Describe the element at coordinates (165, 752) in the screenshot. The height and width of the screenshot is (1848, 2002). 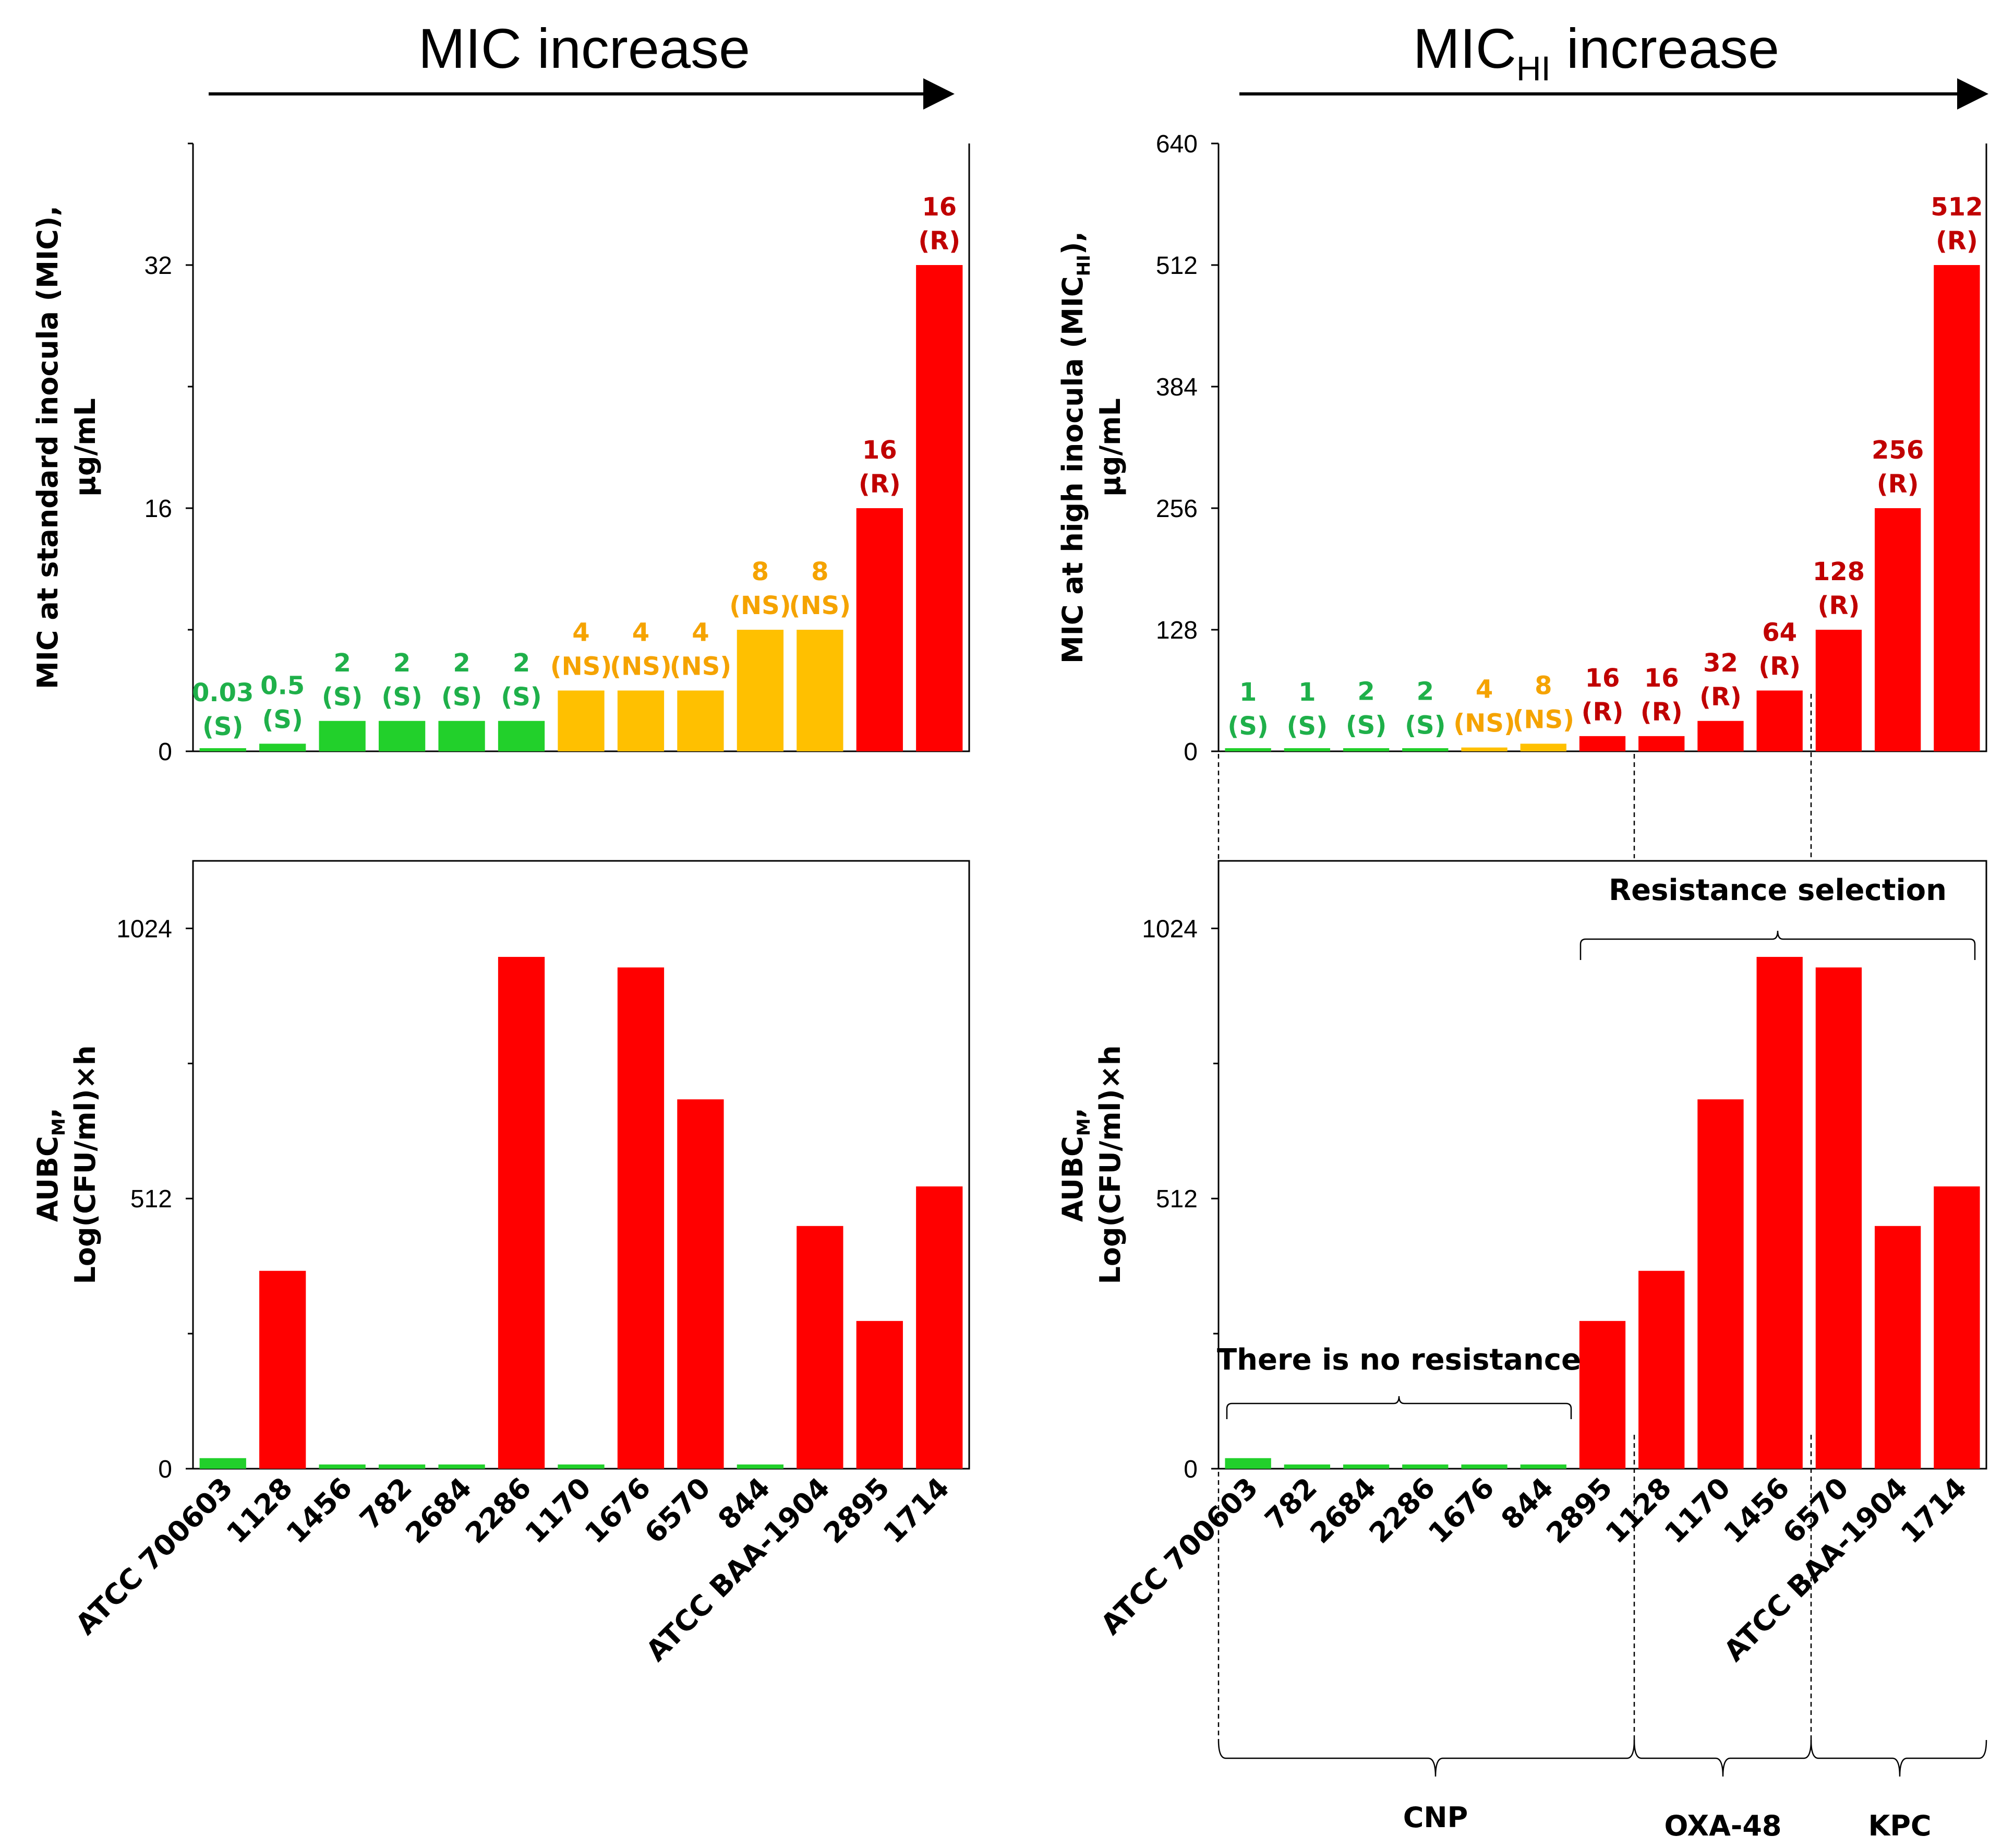
I see `y-tick-label: 0` at that location.